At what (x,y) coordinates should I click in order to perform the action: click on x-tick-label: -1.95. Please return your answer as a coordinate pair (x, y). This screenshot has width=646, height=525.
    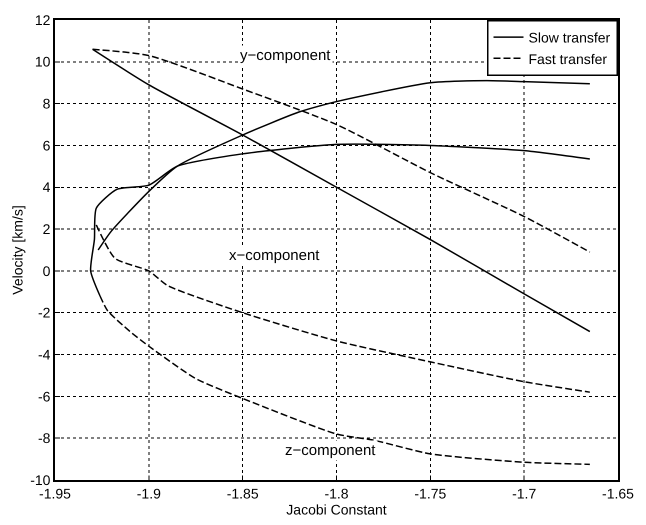
    Looking at the image, I should click on (55, 494).